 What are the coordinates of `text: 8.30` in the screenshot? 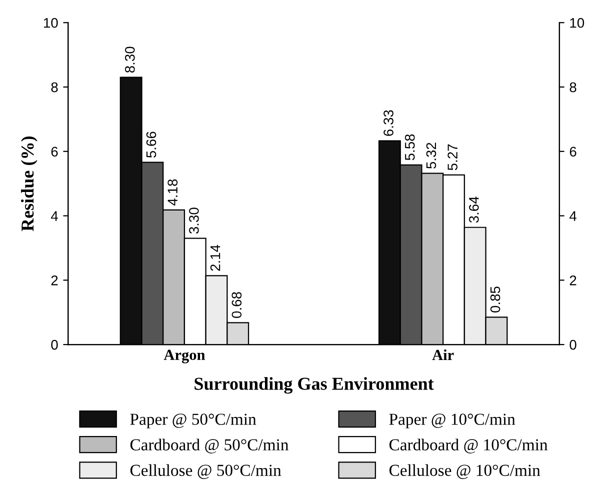 It's located at (129, 59).